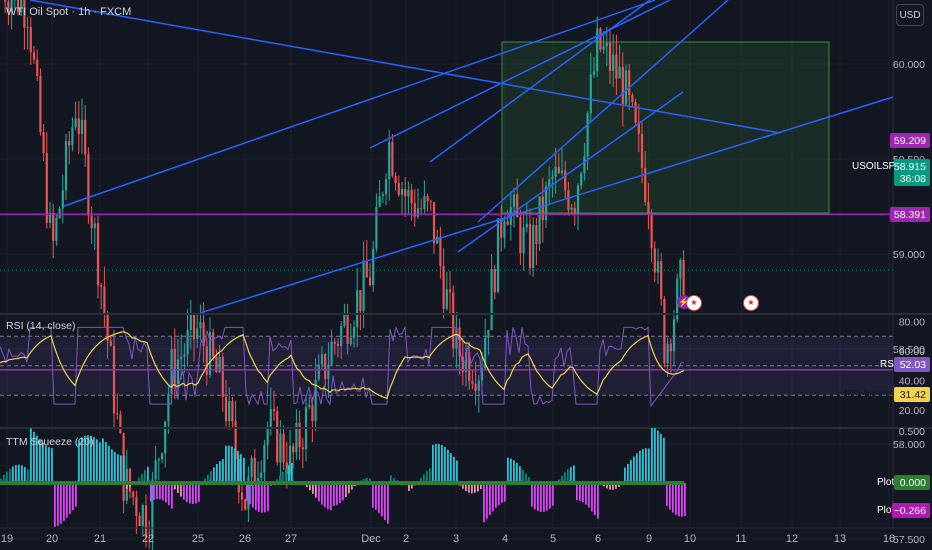 The height and width of the screenshot is (550, 932). Describe the element at coordinates (342, 365) in the screenshot. I see `rsi-ma-line` at that location.